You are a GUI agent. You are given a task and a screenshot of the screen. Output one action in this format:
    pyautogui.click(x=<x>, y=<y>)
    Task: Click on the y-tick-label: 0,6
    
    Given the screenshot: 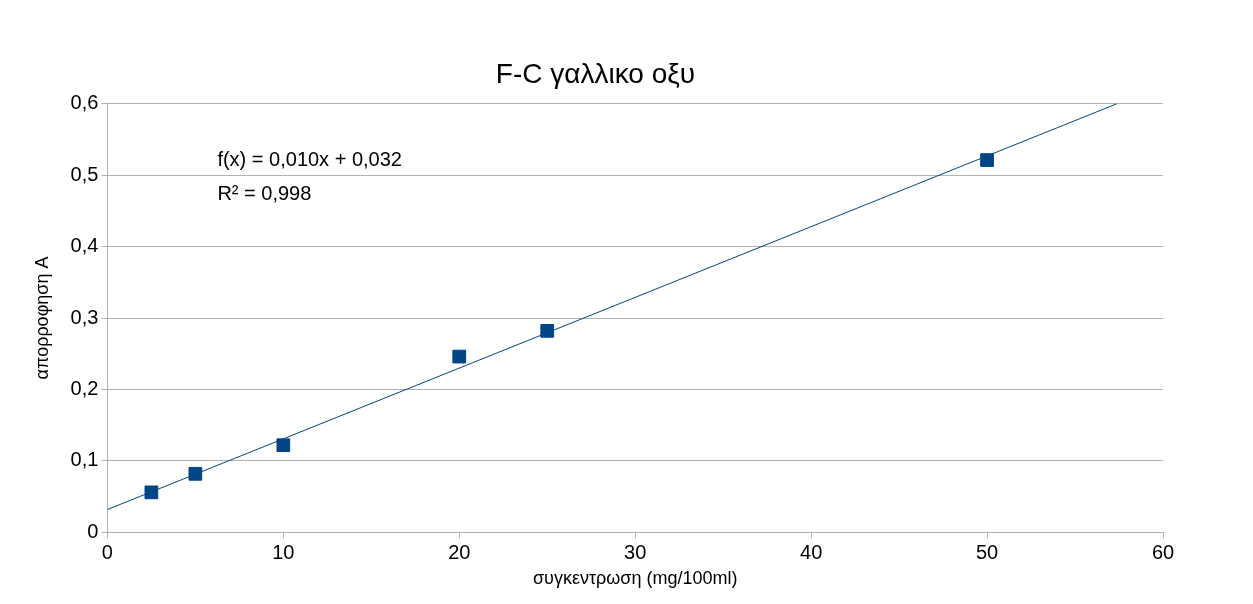 What is the action you would take?
    pyautogui.click(x=84, y=102)
    